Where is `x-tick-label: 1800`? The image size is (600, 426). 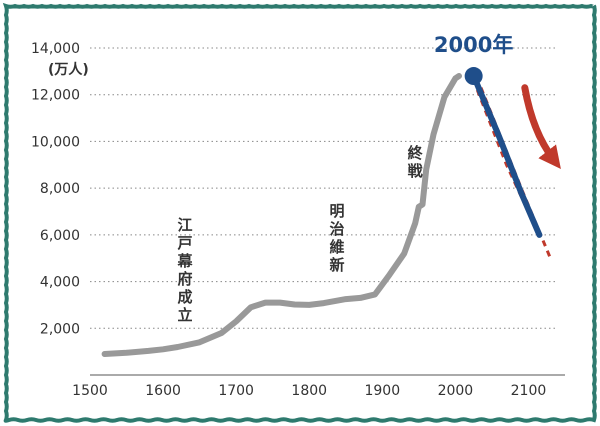
x-tick-label: 1800 is located at coordinates (309, 391).